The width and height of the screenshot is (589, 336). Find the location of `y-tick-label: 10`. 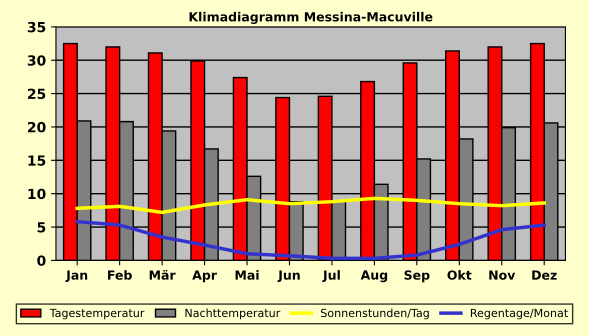

y-tick-label: 10 is located at coordinates (37, 194).